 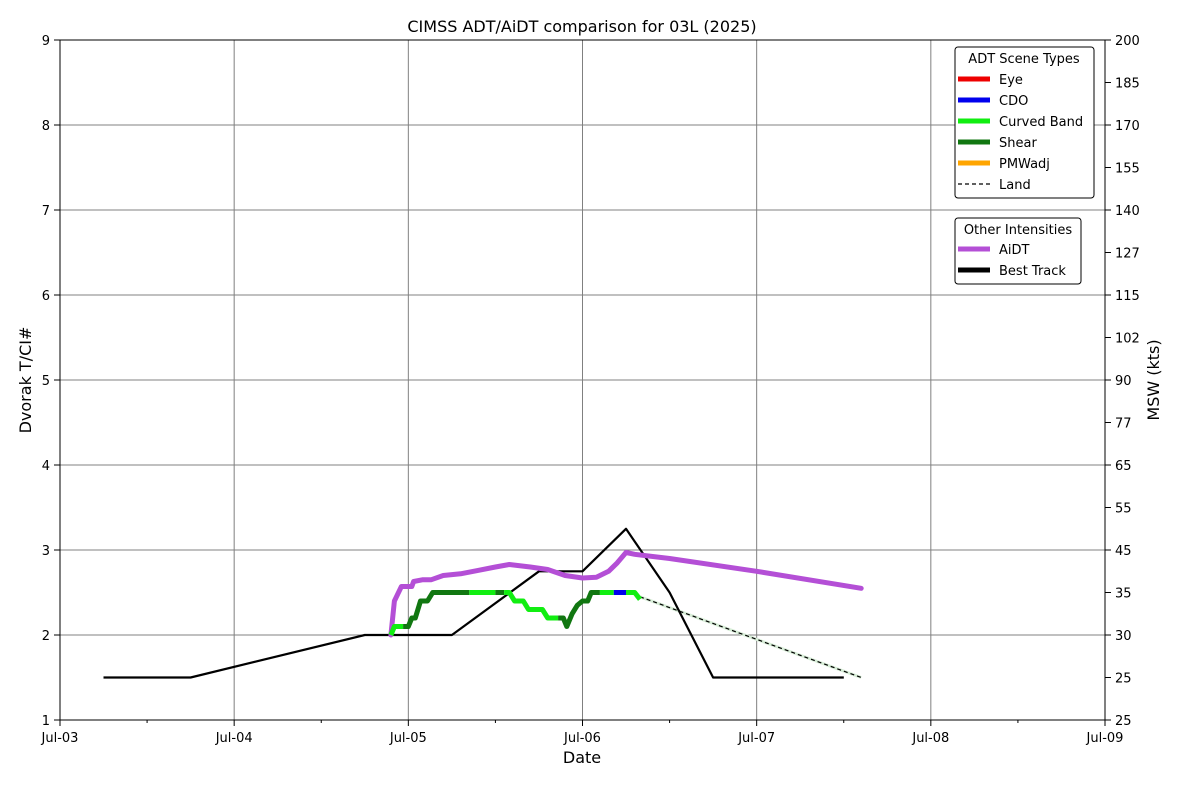 What do you see at coordinates (1123, 381) in the screenshot?
I see `y-right-tick-label: 90` at bounding box center [1123, 381].